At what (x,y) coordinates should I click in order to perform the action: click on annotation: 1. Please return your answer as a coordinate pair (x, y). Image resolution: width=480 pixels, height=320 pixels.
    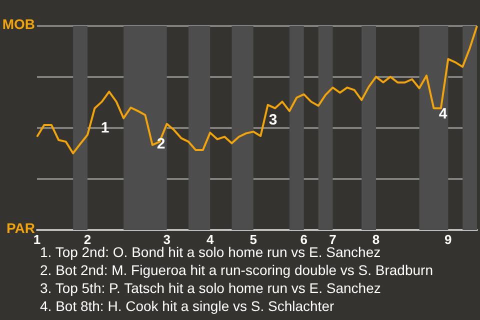
    Looking at the image, I should click on (105, 128).